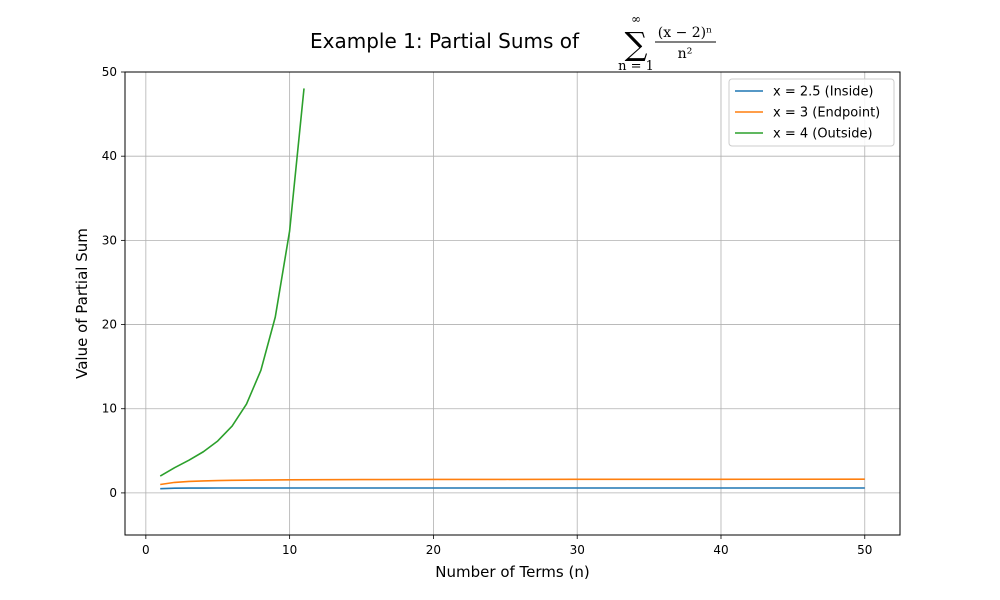  What do you see at coordinates (636, 19) in the screenshot?
I see `sum-upper-limit: ∞` at bounding box center [636, 19].